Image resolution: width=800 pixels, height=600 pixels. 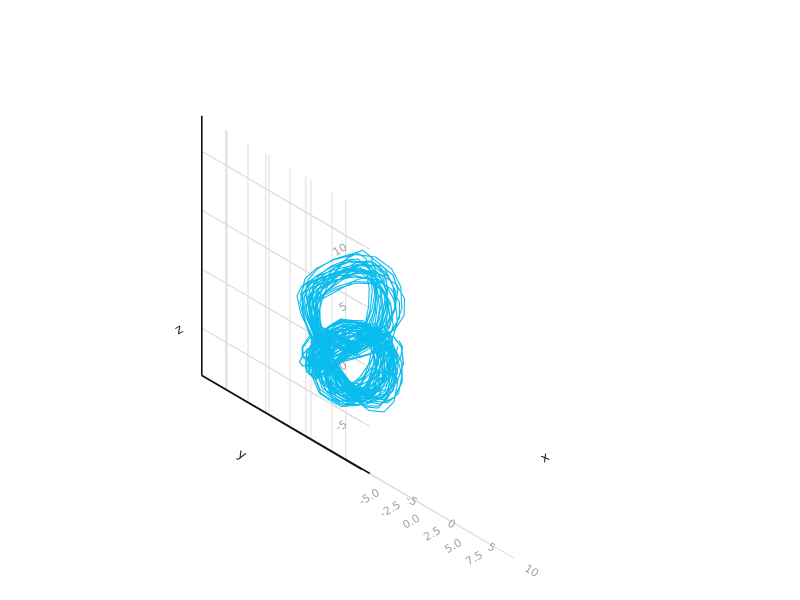 What do you see at coordinates (411, 522) in the screenshot?
I see `y-tick-label: 0.0` at bounding box center [411, 522].